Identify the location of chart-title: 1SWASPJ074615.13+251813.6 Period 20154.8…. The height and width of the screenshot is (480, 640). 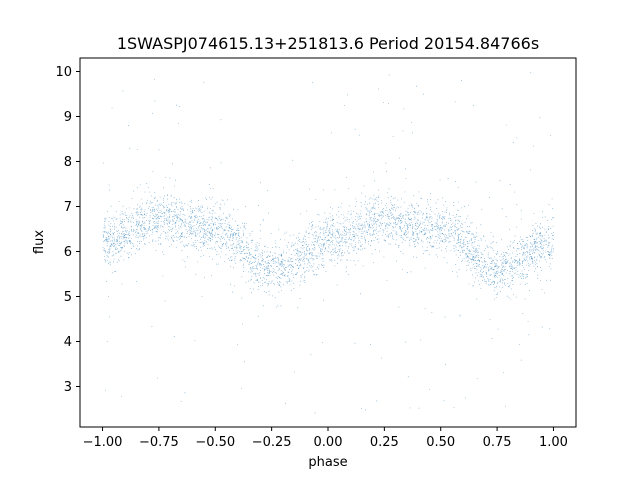
(328, 43).